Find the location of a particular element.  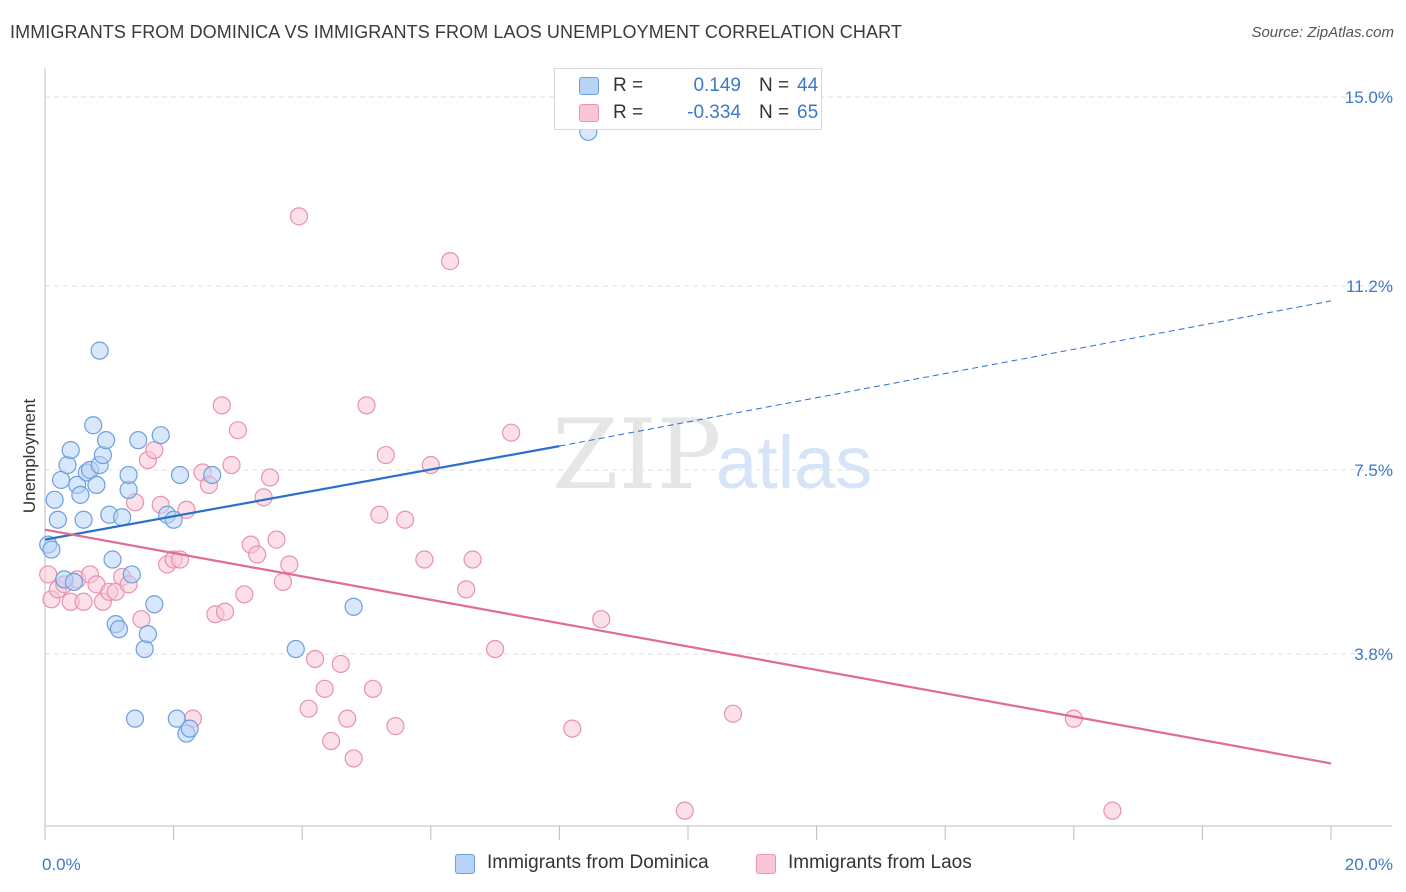

legend-swatch-laos is located at coordinates (766, 864).